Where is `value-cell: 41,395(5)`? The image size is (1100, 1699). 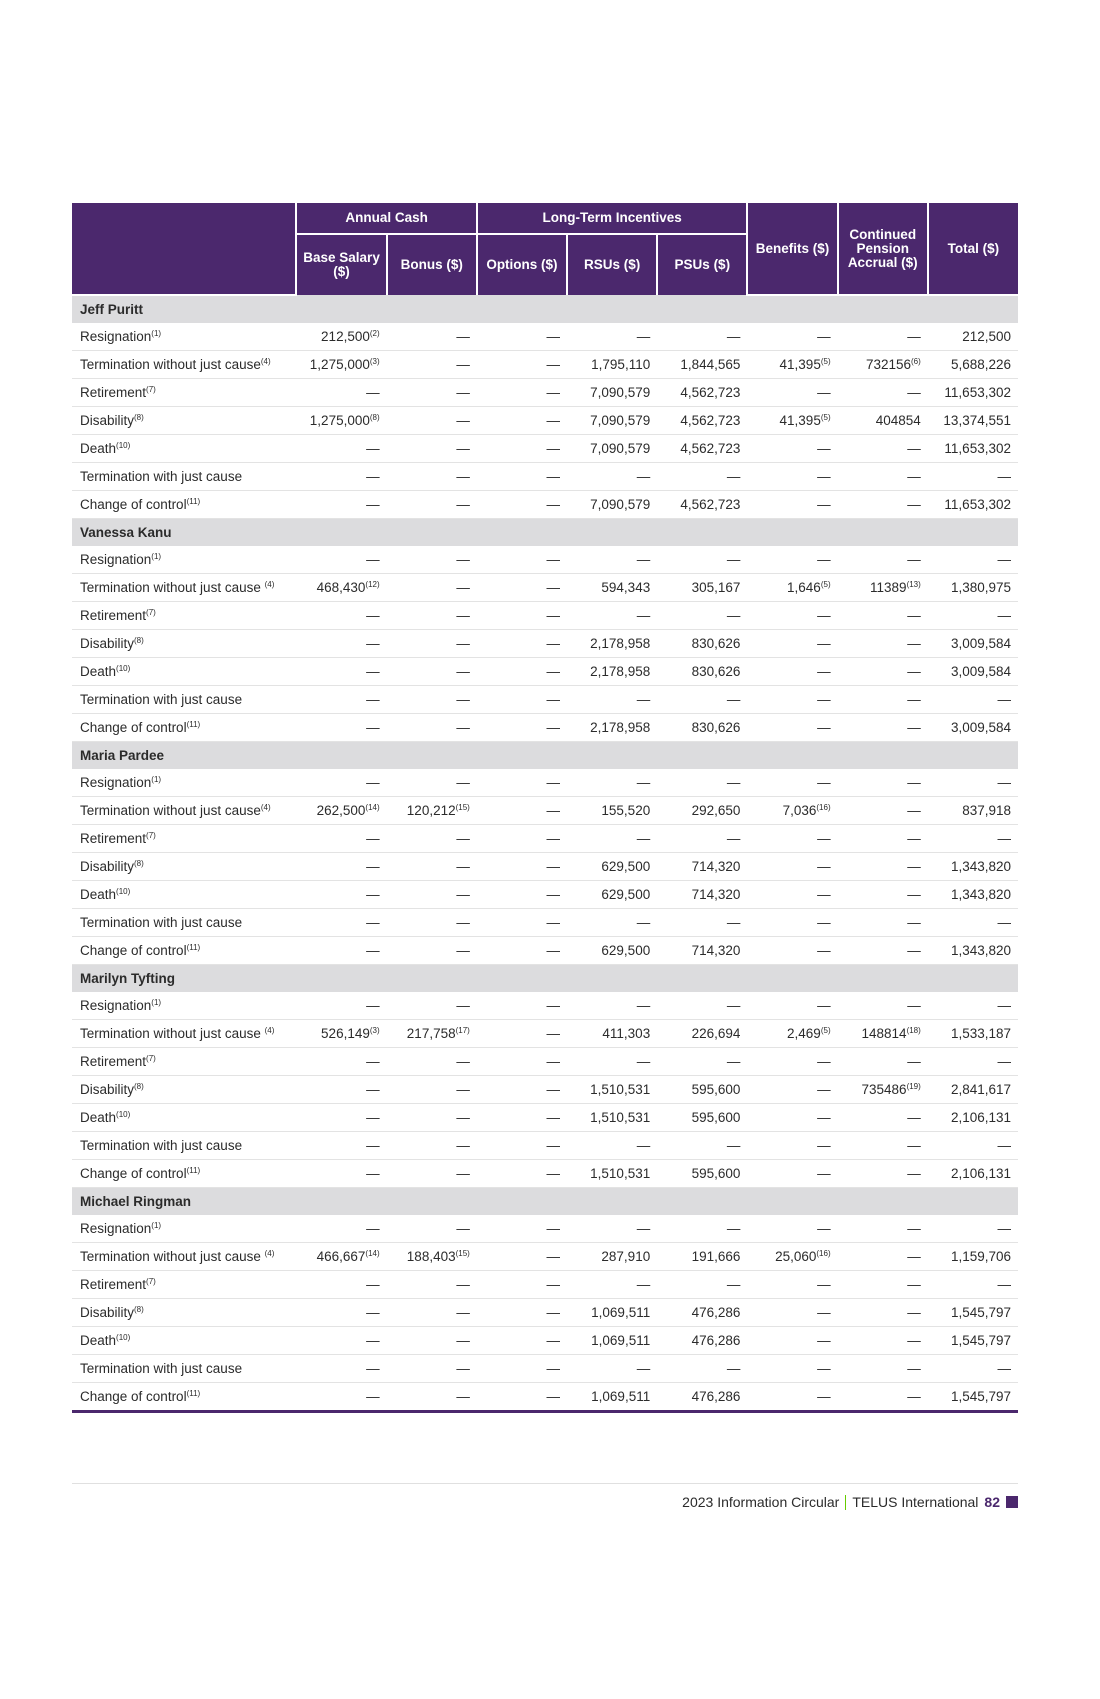 value-cell: 41,395(5) is located at coordinates (792, 420).